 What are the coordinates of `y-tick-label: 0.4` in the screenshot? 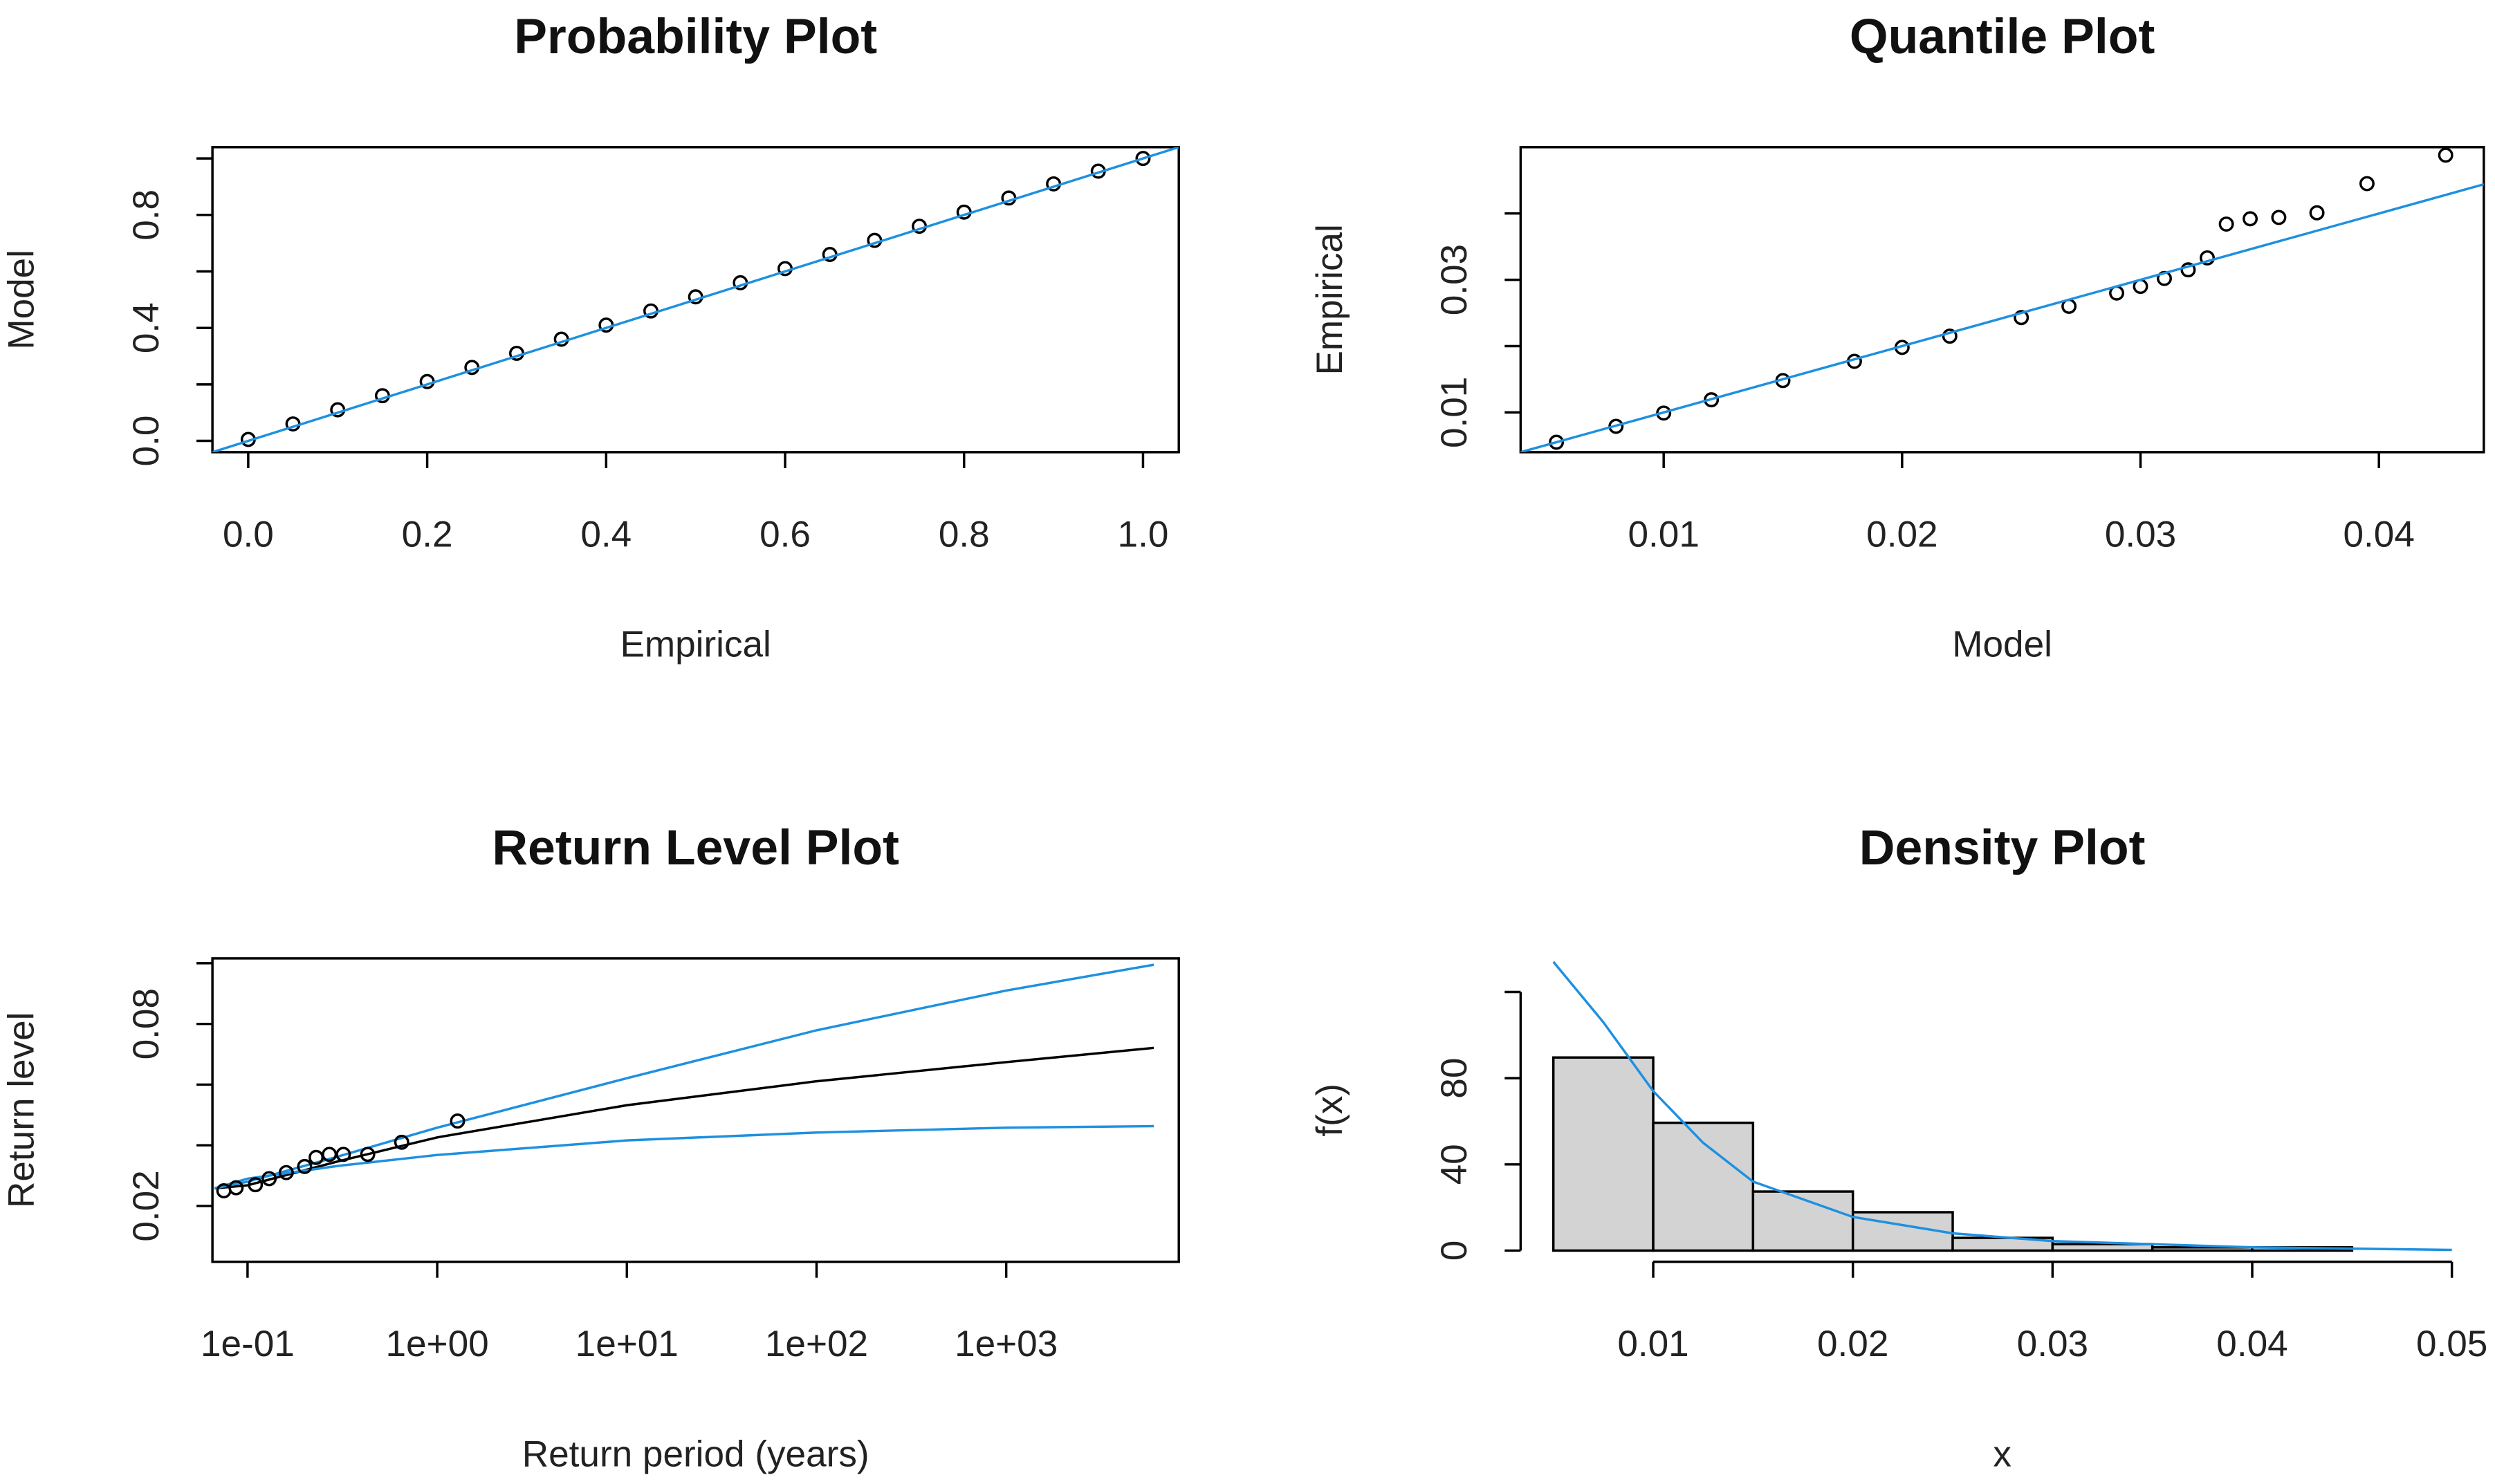 It's located at (146, 327).